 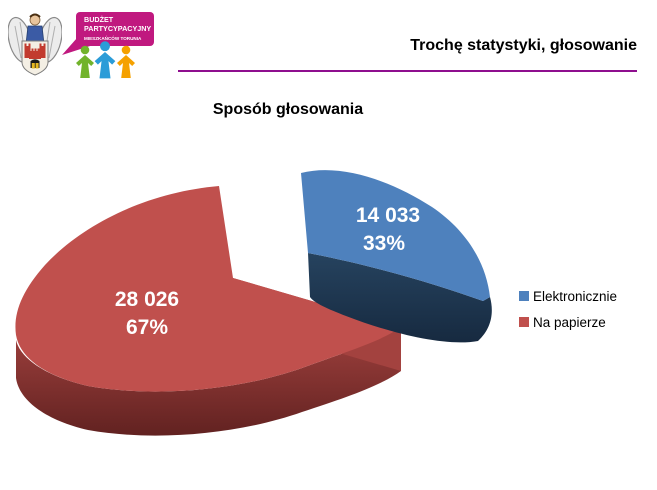 I want to click on speech-bubble-icon, so click(x=108, y=33).